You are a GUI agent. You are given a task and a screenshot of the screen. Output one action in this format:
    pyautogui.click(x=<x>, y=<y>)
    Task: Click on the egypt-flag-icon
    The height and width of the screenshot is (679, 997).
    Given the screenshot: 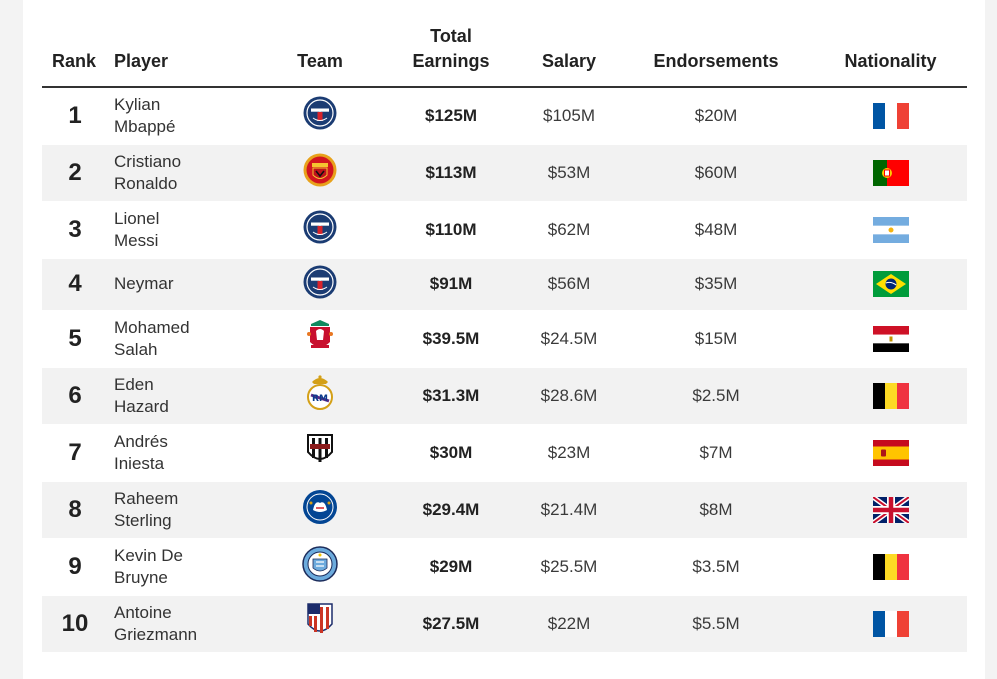 What is the action you would take?
    pyautogui.click(x=890, y=338)
    